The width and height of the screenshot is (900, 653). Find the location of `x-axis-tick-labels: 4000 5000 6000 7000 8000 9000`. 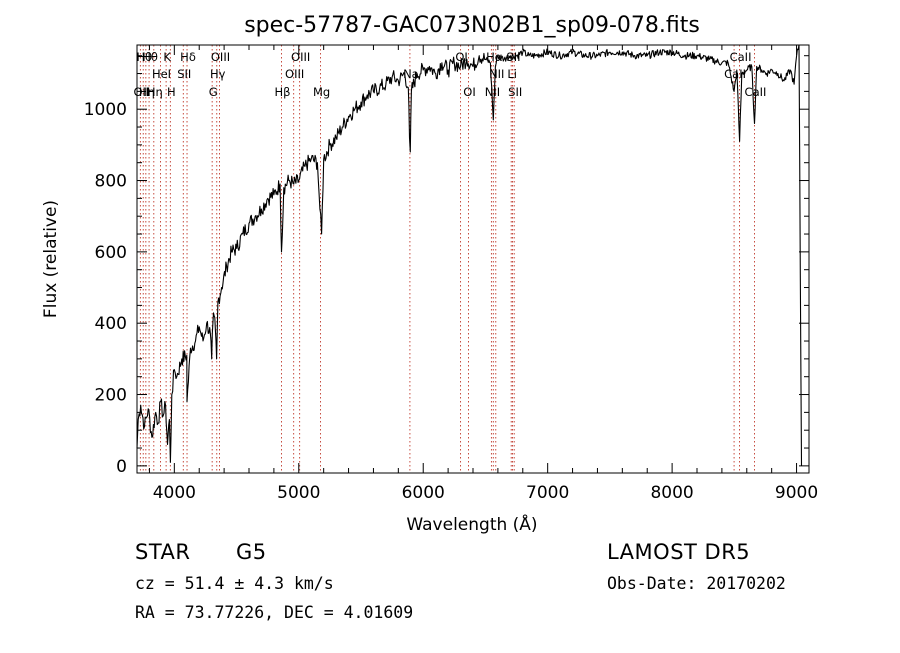

x-axis-tick-labels: 4000 5000 6000 7000 8000 9000 is located at coordinates (485, 493).